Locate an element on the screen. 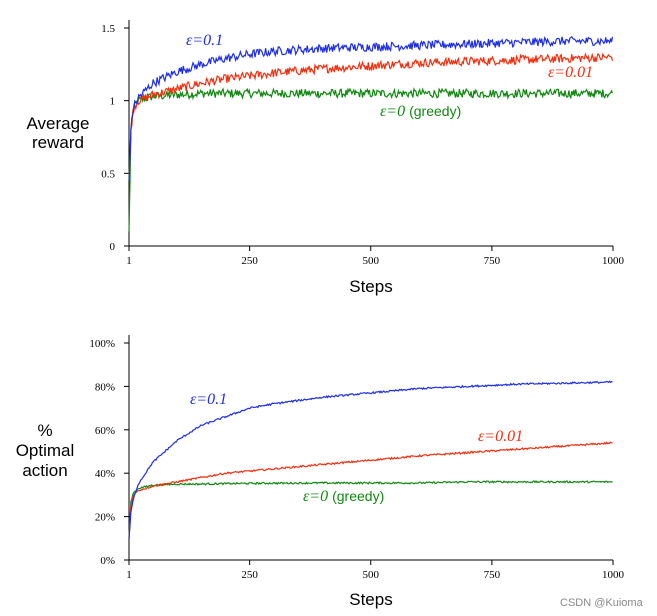 This screenshot has width=657, height=616. bottom-xtick-label: 500 is located at coordinates (371, 575).